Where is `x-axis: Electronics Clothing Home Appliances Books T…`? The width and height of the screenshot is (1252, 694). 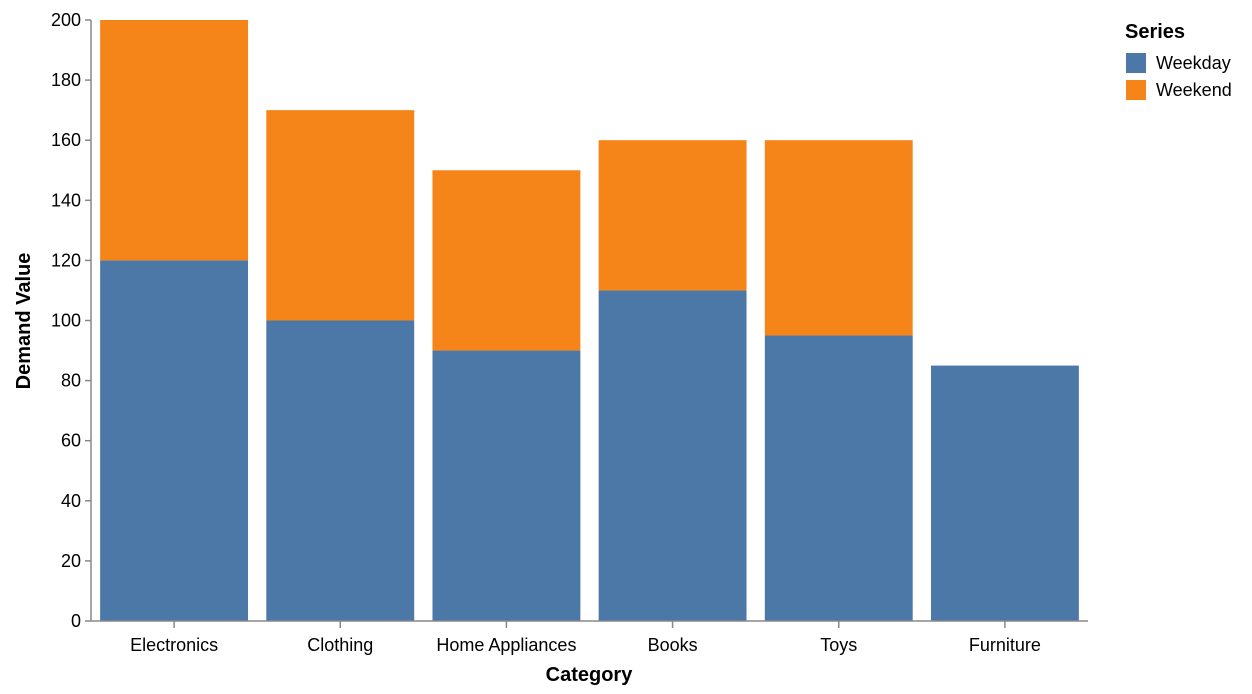 x-axis: Electronics Clothing Home Appliances Books T… is located at coordinates (589, 637).